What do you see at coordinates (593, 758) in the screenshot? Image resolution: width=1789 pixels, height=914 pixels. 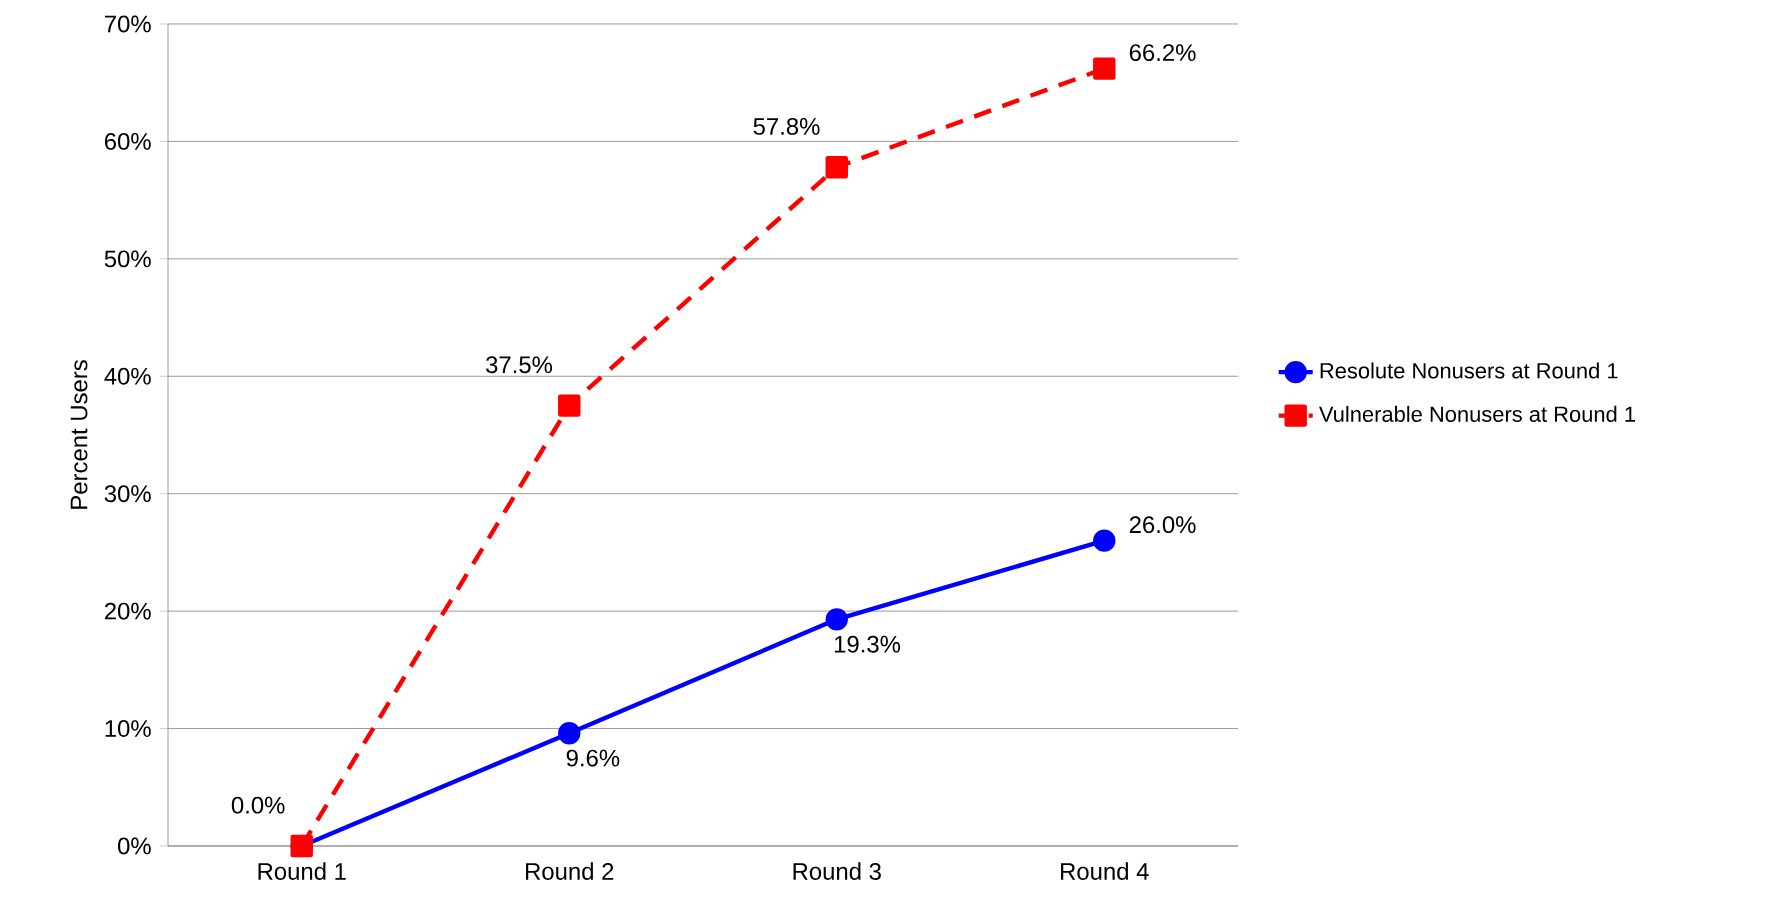 I see `data-label: 9.6%` at bounding box center [593, 758].